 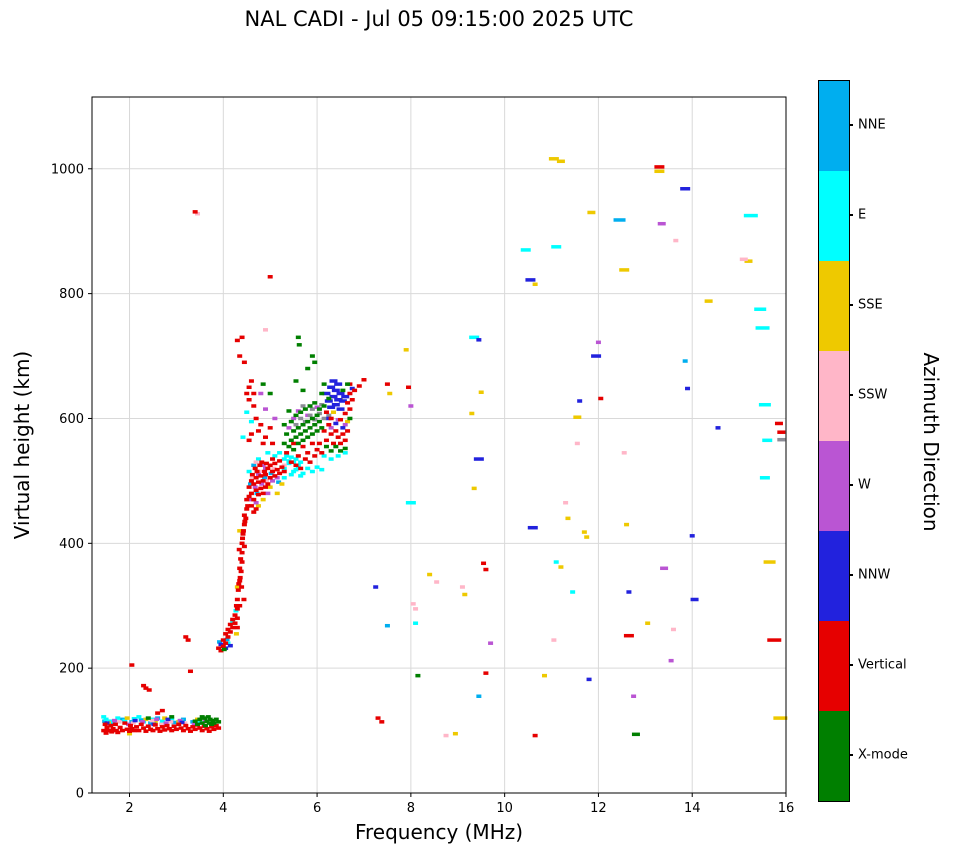 I want to click on colorbar-segment-x-mode, so click(x=834, y=756).